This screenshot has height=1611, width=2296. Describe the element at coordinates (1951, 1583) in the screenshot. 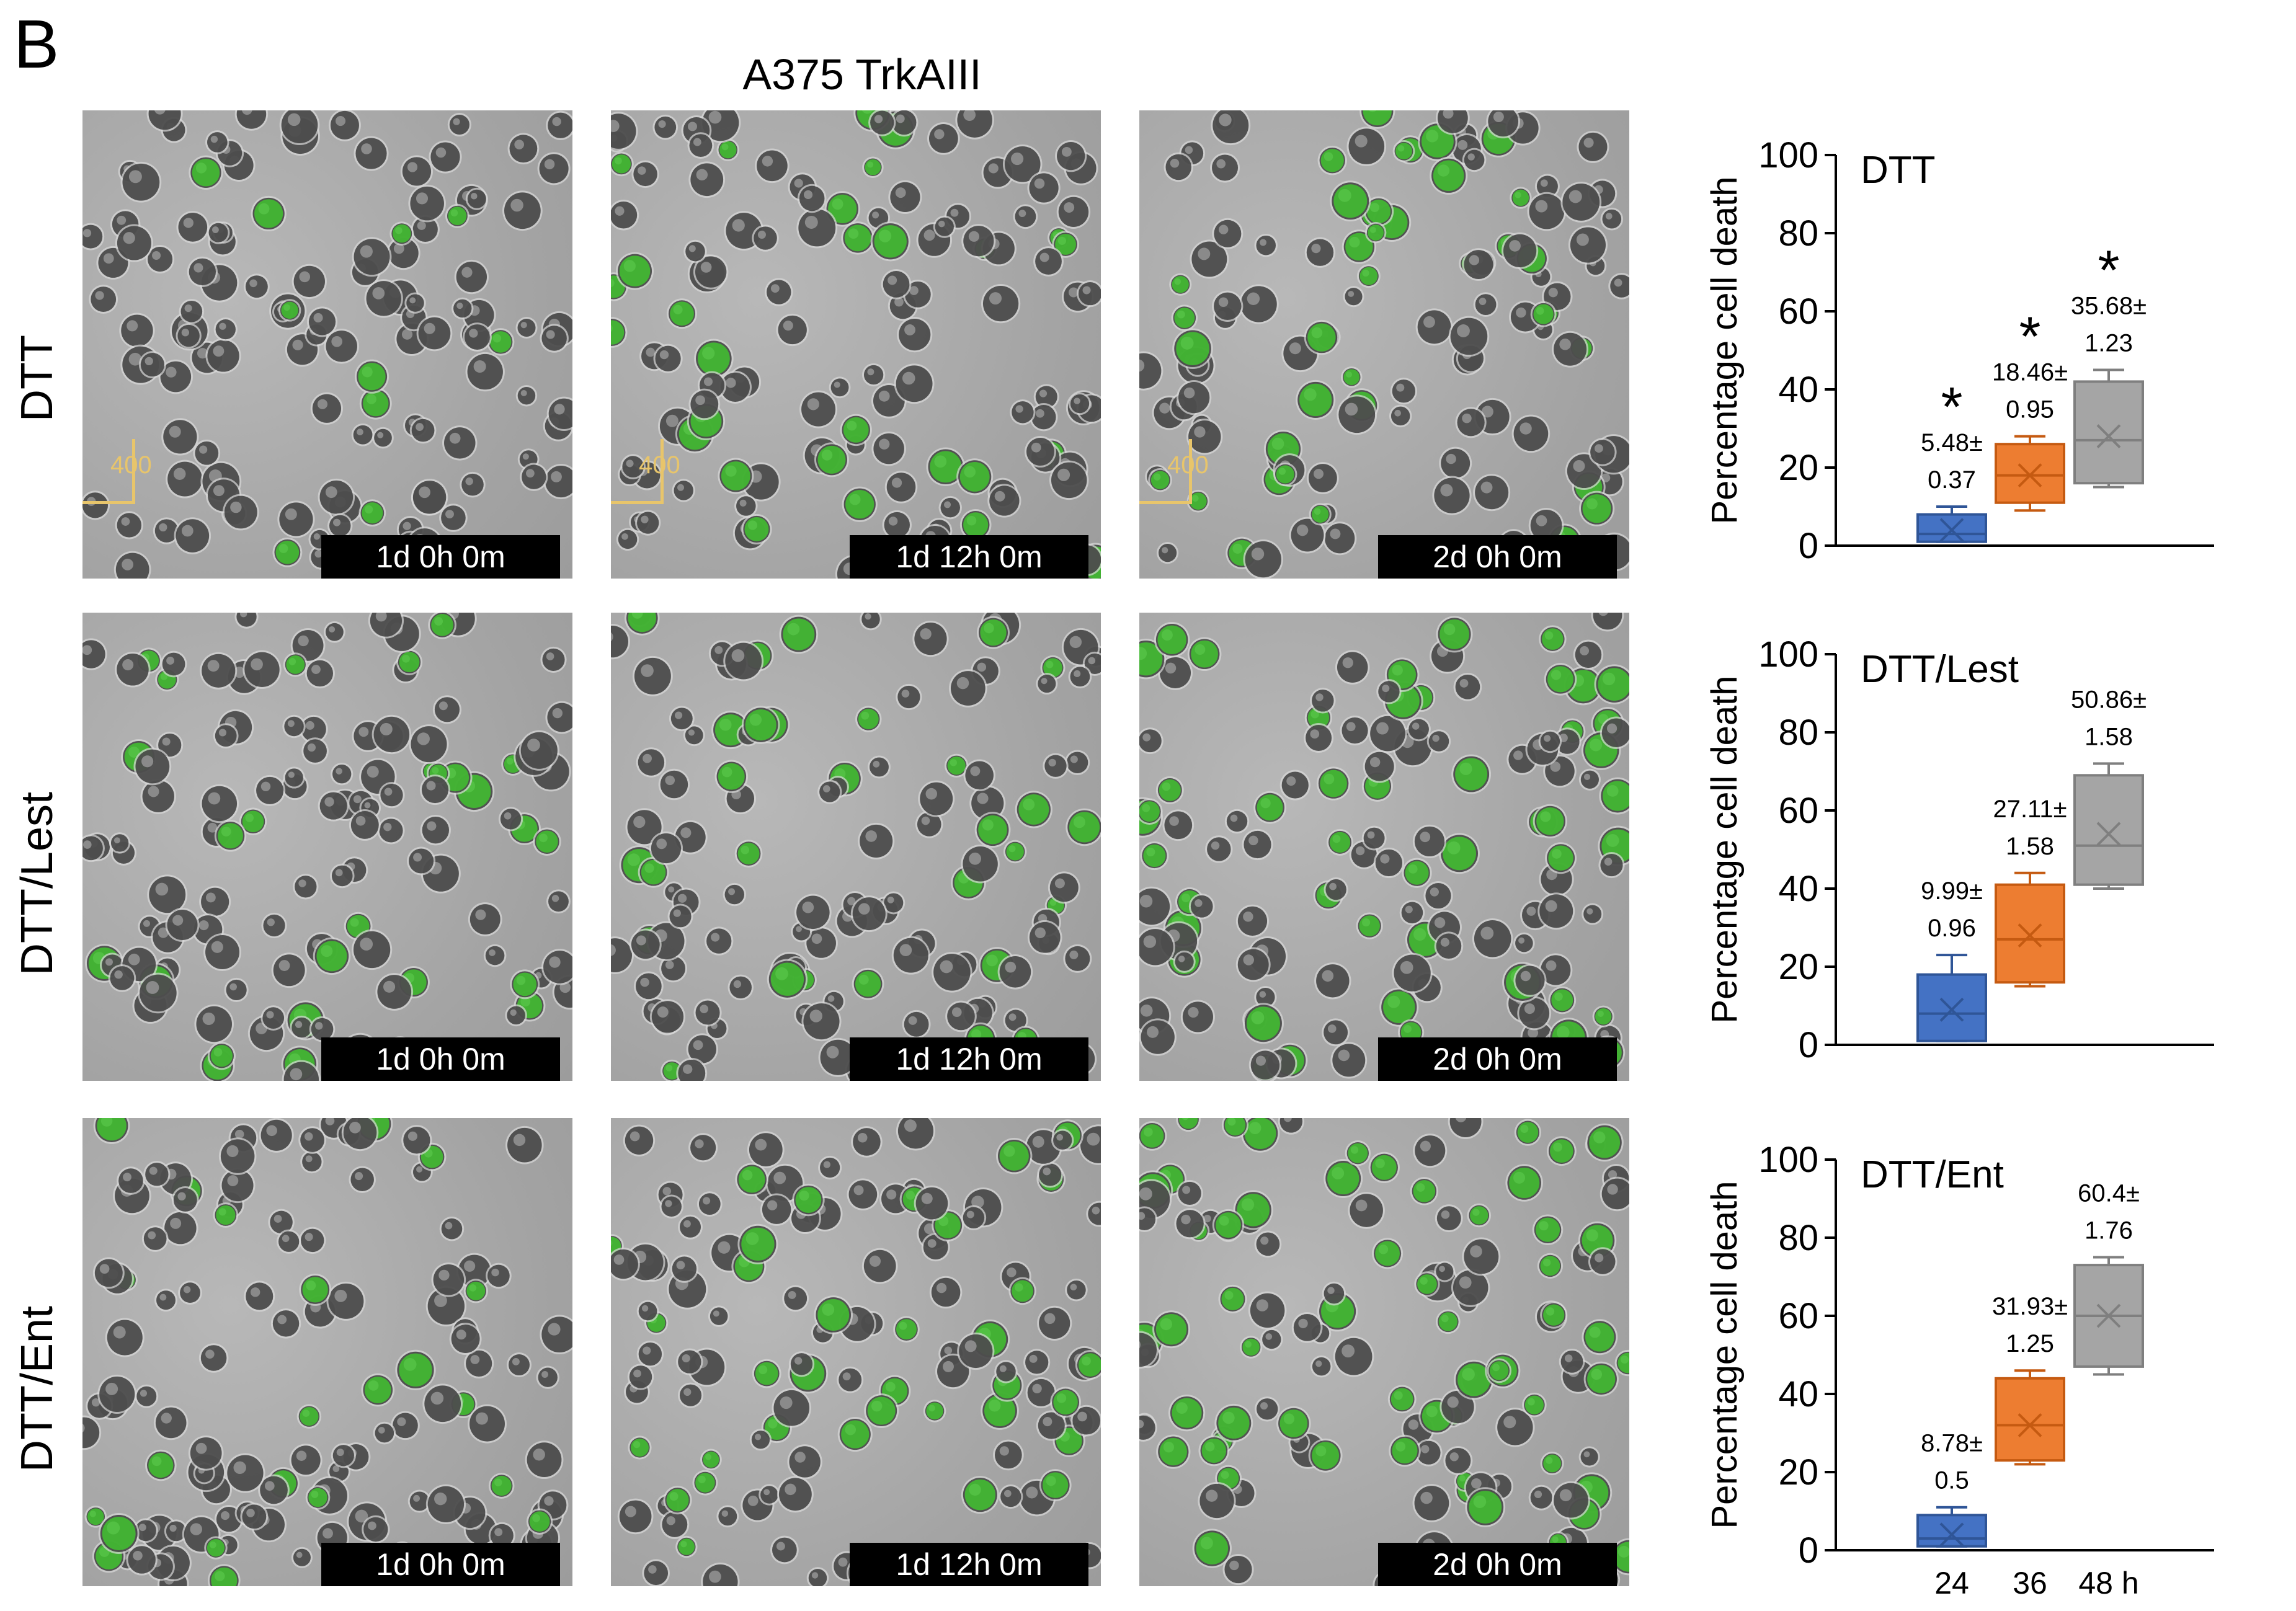

I see `x-tick-label: 24` at that location.